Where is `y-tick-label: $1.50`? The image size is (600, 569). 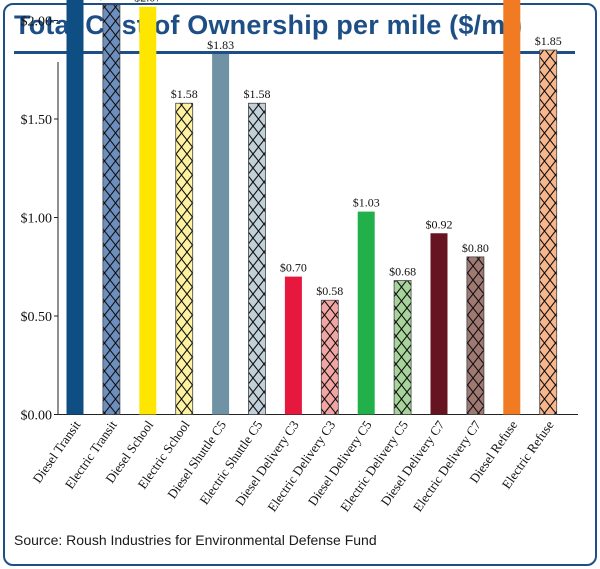
y-tick-label: $1.50 is located at coordinates (37, 120).